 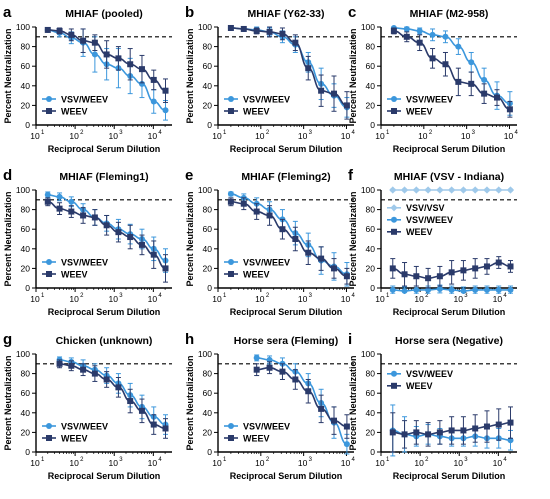 What do you see at coordinates (451, 71) in the screenshot?
I see `plot-area` at bounding box center [451, 71].